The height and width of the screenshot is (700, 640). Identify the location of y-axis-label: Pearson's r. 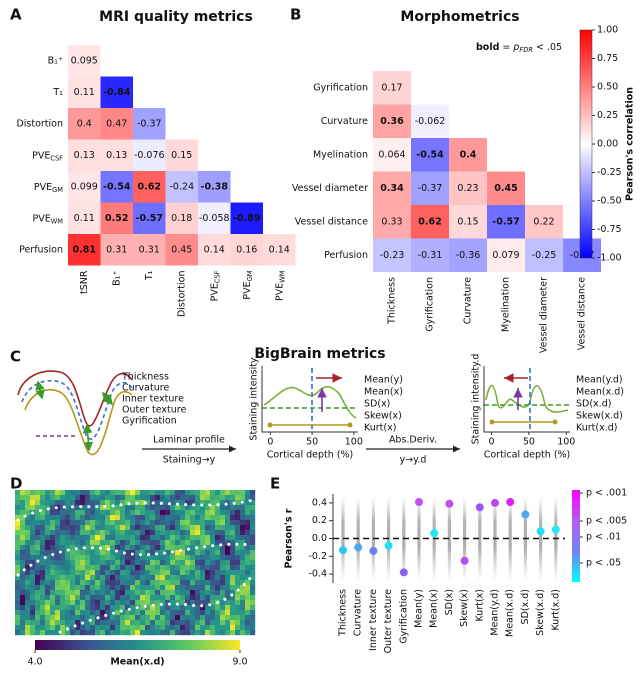
(289, 538).